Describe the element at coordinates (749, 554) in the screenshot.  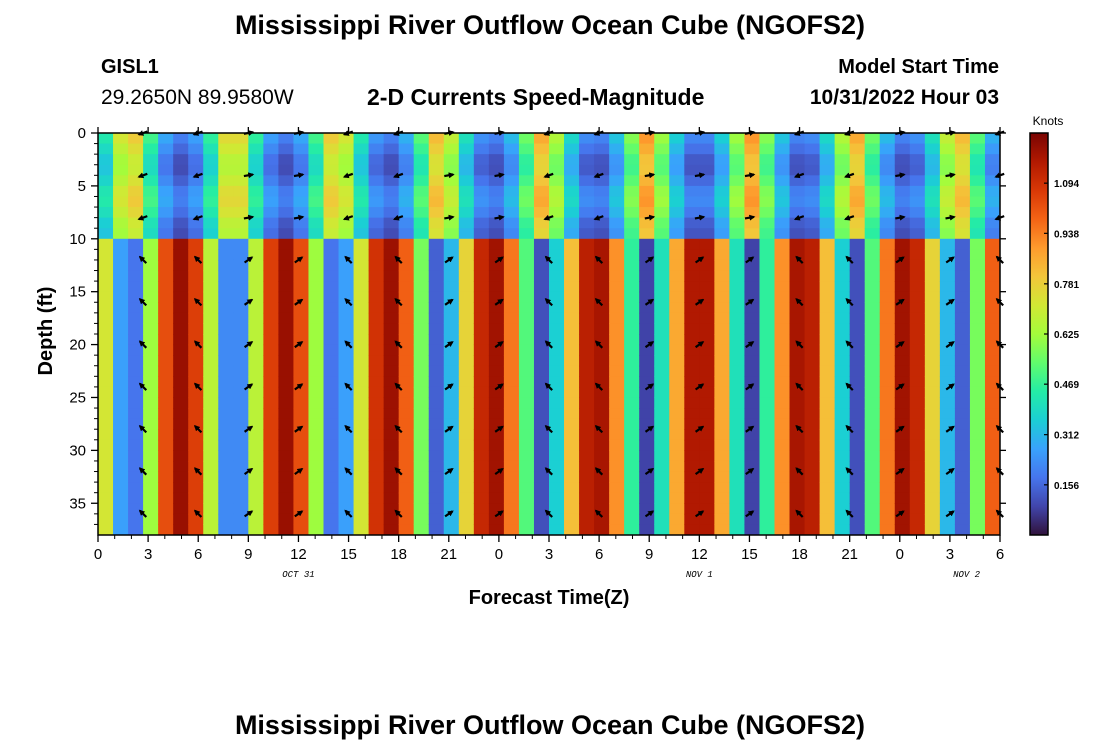
I see `x-tick-label: 15` at that location.